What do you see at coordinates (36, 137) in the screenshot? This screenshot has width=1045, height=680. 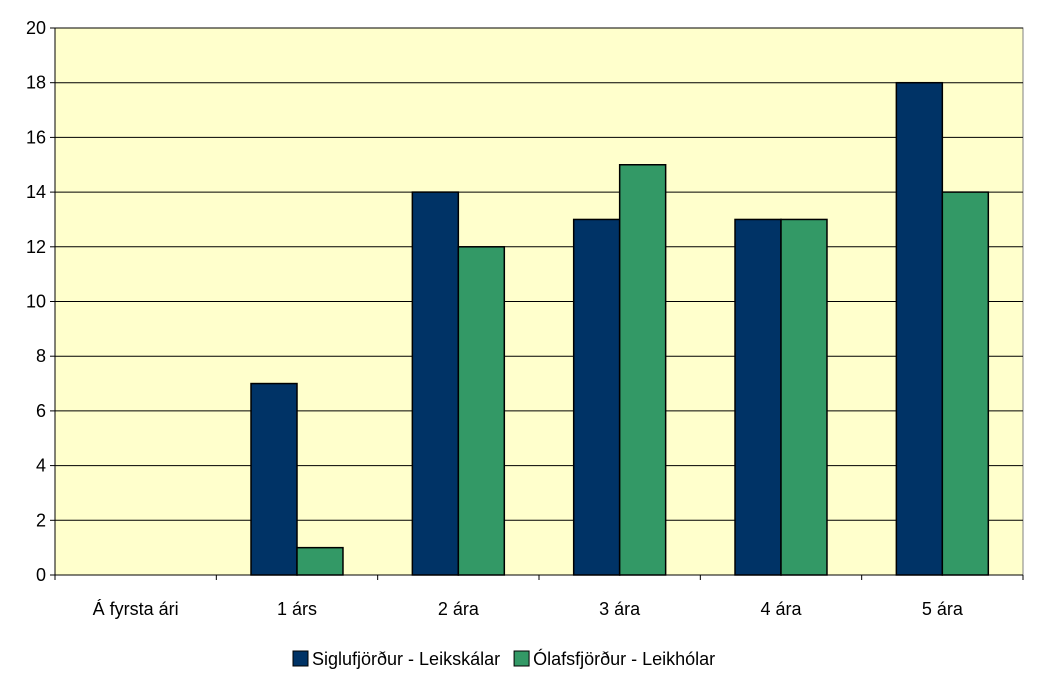 I see `y-tick-label: 16` at bounding box center [36, 137].